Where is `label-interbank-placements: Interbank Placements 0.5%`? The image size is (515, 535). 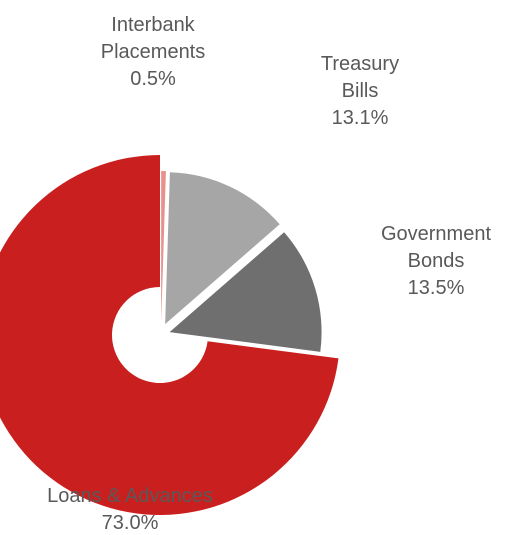 label-interbank-placements: Interbank Placements 0.5% is located at coordinates (153, 52).